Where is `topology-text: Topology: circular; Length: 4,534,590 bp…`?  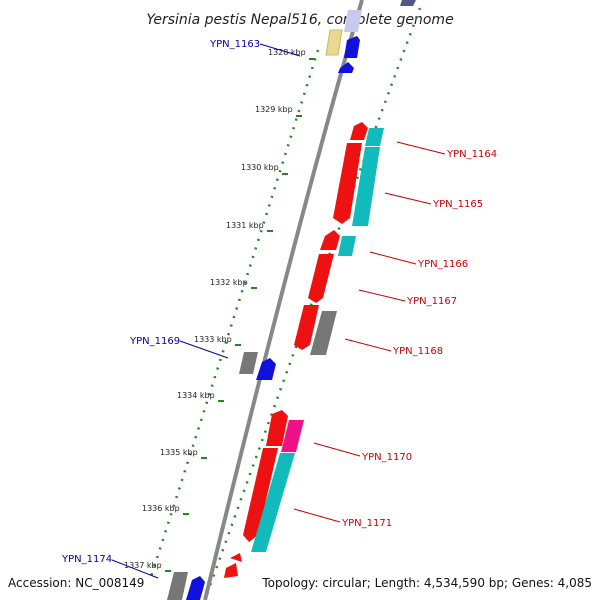 topology-text: Topology: circular; Length: 4,534,590 bp… is located at coordinates (426, 583).